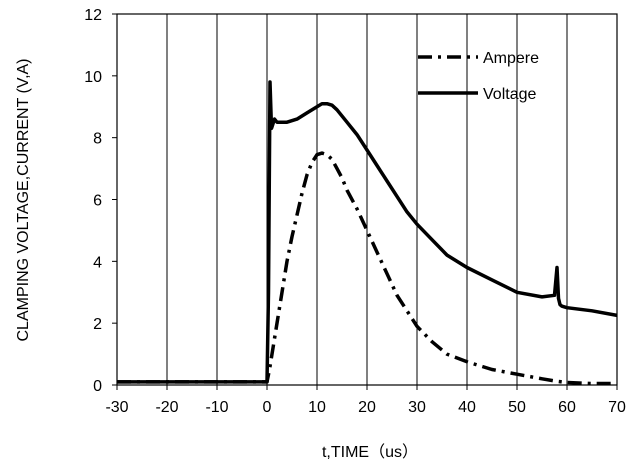 This screenshot has height=465, width=640. I want to click on x-tick-label-10: 70, so click(617, 407).